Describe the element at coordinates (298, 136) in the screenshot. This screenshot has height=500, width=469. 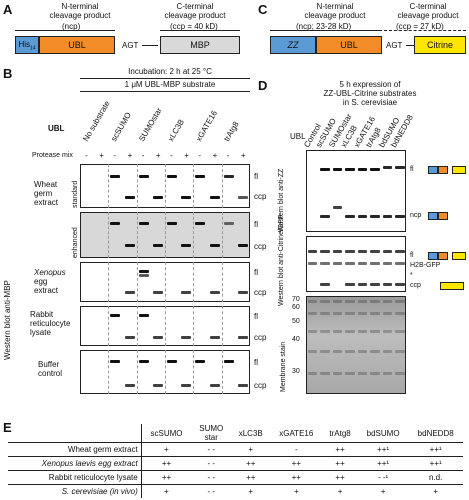
I see `d-ubl-label: UBL` at that location.